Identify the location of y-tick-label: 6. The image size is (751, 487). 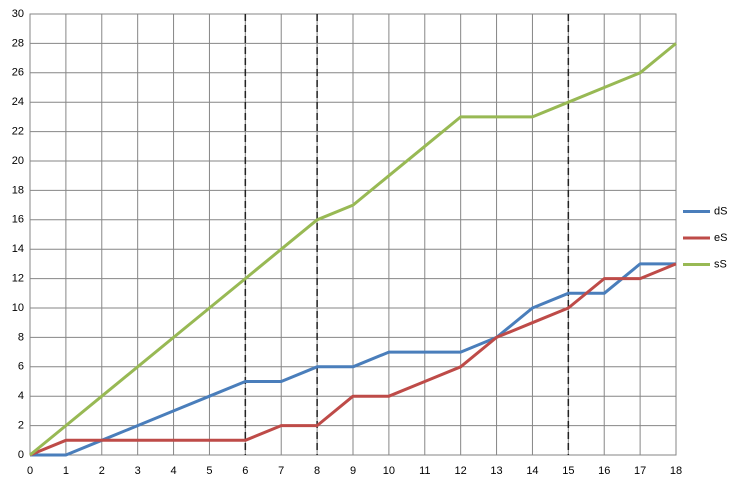
(21, 367).